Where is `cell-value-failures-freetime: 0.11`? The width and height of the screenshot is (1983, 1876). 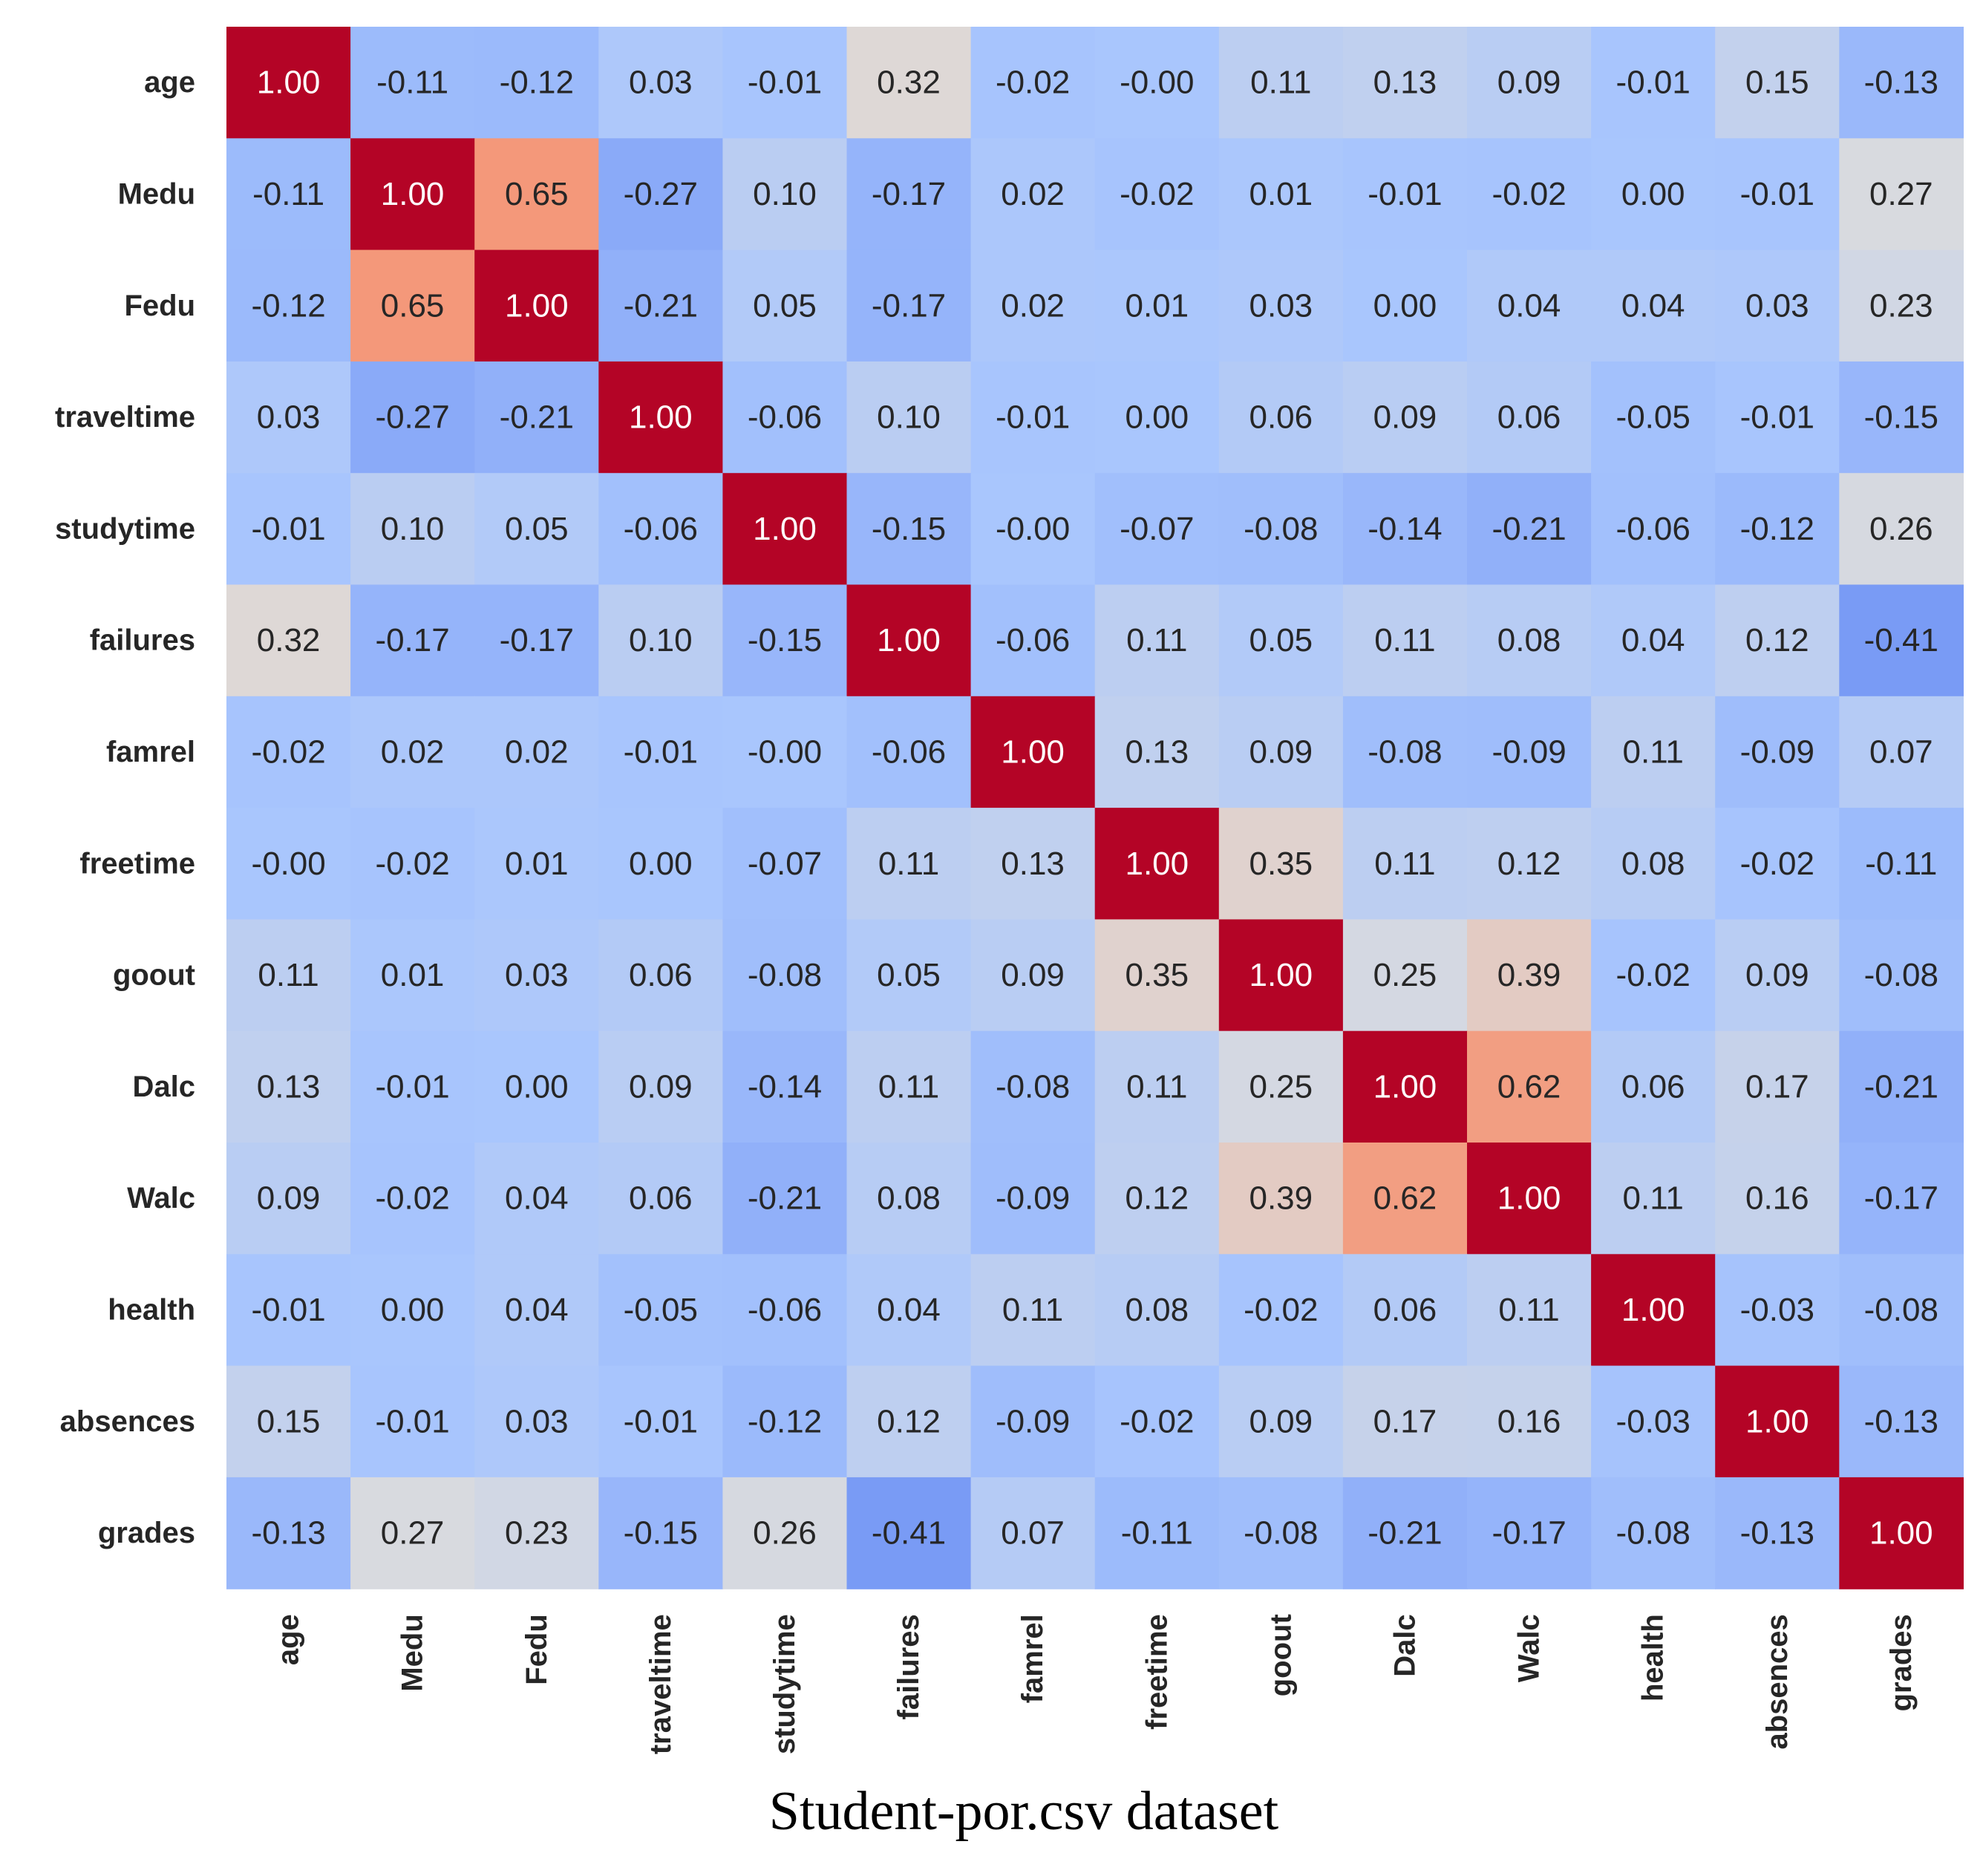 cell-value-failures-freetime: 0.11 is located at coordinates (1156, 640).